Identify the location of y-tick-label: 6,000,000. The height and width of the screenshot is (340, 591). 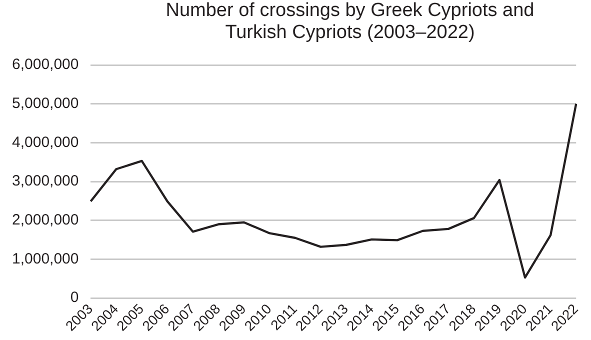
(45, 65).